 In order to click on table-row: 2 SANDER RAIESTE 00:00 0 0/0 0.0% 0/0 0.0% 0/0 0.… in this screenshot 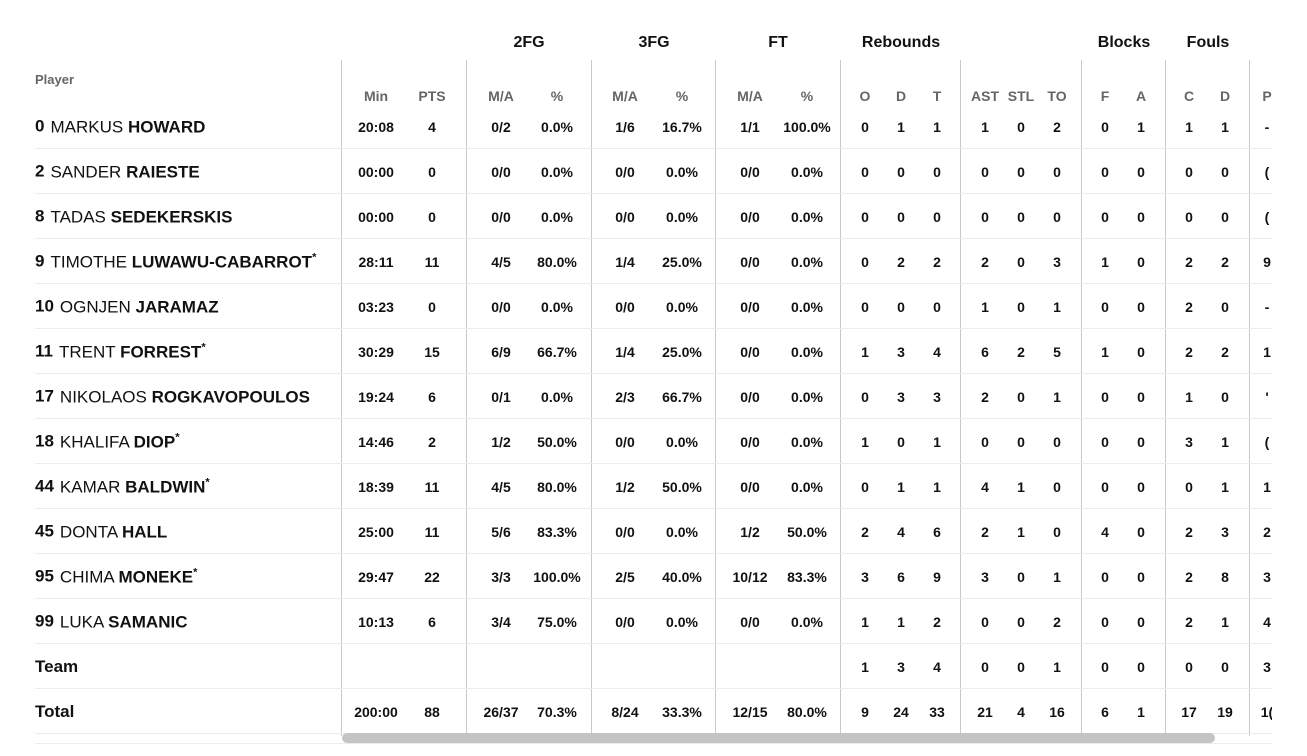, I will do `click(636, 171)`.